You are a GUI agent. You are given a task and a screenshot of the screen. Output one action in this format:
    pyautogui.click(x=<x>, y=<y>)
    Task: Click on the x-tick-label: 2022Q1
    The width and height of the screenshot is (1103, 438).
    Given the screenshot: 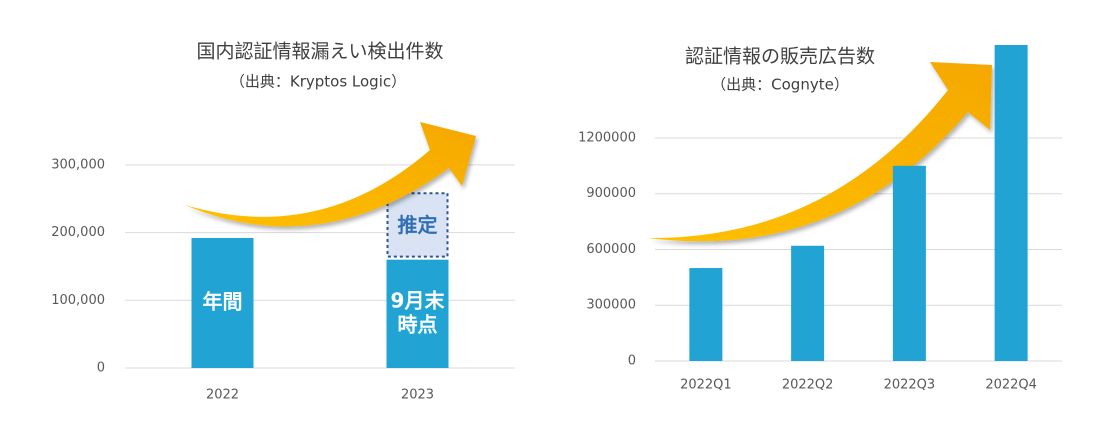 What is the action you would take?
    pyautogui.click(x=706, y=385)
    